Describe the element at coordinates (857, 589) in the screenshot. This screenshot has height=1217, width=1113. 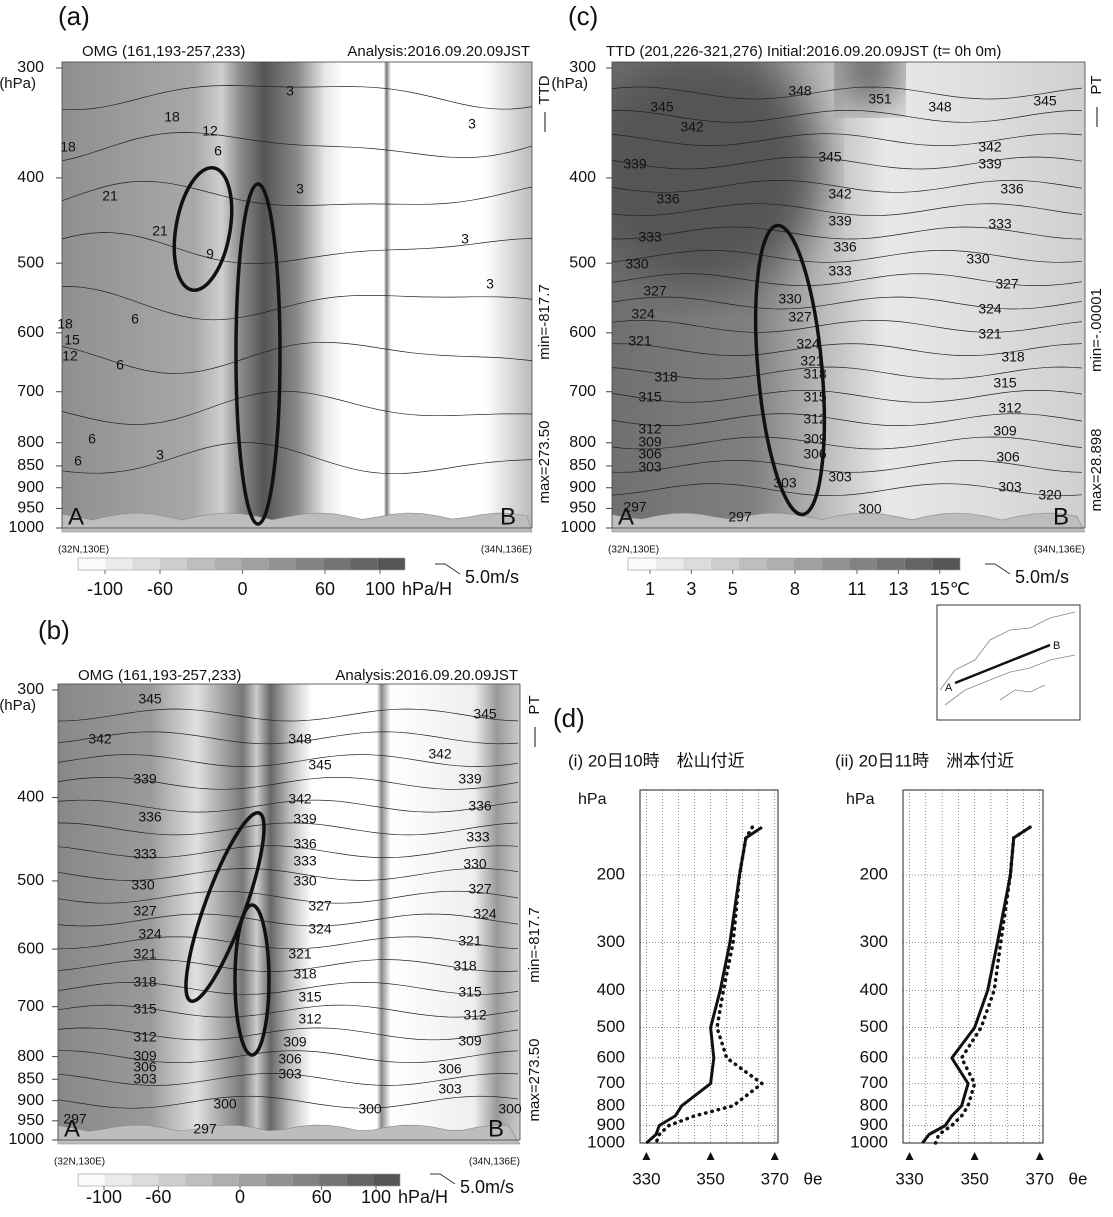
I see `colorbar-tick-label: 11` at that location.